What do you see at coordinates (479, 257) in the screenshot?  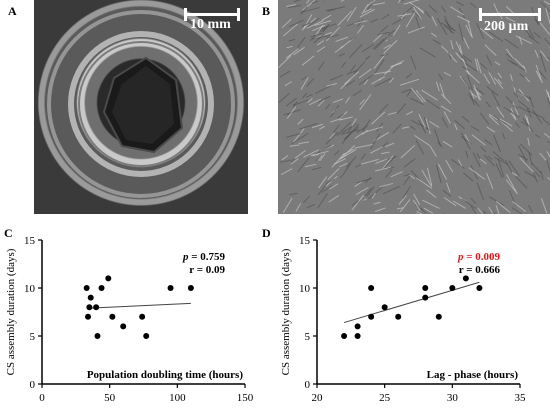 I see `p-value-annotation: p = 0.009` at bounding box center [479, 257].